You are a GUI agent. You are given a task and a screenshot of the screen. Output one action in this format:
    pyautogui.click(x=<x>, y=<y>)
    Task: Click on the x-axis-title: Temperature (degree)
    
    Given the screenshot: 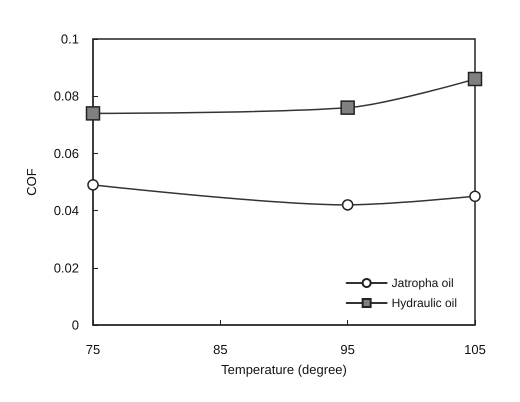 What is the action you would take?
    pyautogui.click(x=284, y=369)
    